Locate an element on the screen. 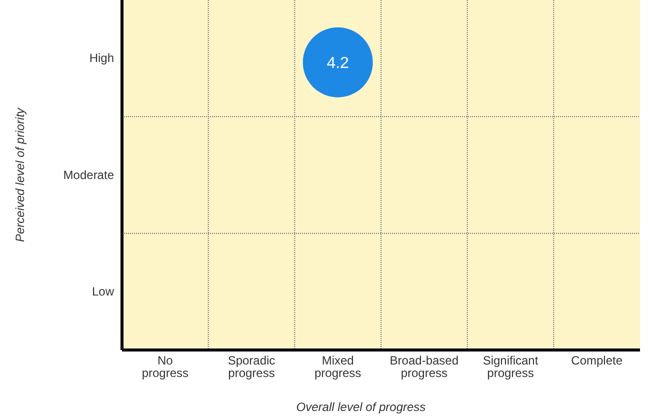  x-tick-label: Sporadic progress is located at coordinates (252, 367).